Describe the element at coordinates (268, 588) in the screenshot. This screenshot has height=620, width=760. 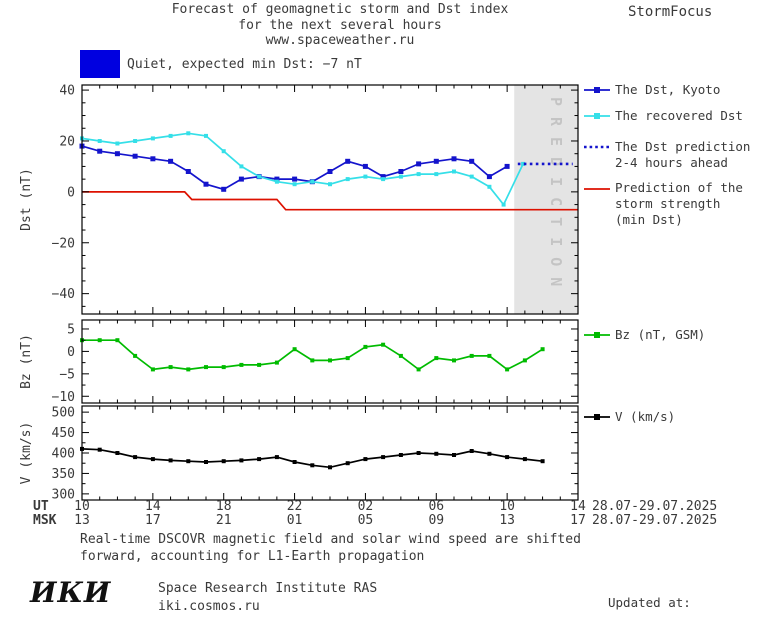
I see `institute-name: Space Research Institute RAS` at that location.